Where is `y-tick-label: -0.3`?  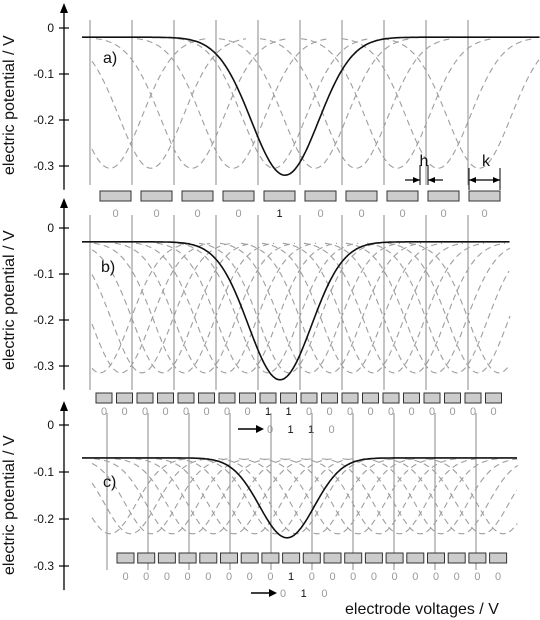
y-tick-label: -0.3 is located at coordinates (43, 366).